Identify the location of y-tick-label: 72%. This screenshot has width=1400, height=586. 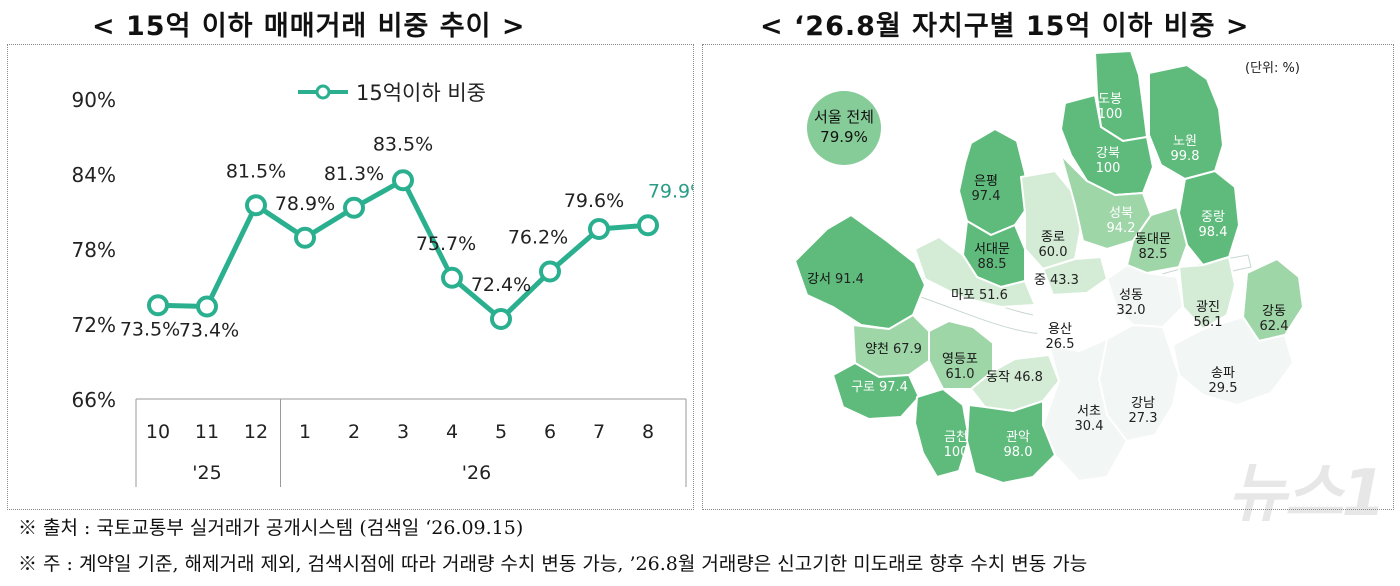
(94, 325).